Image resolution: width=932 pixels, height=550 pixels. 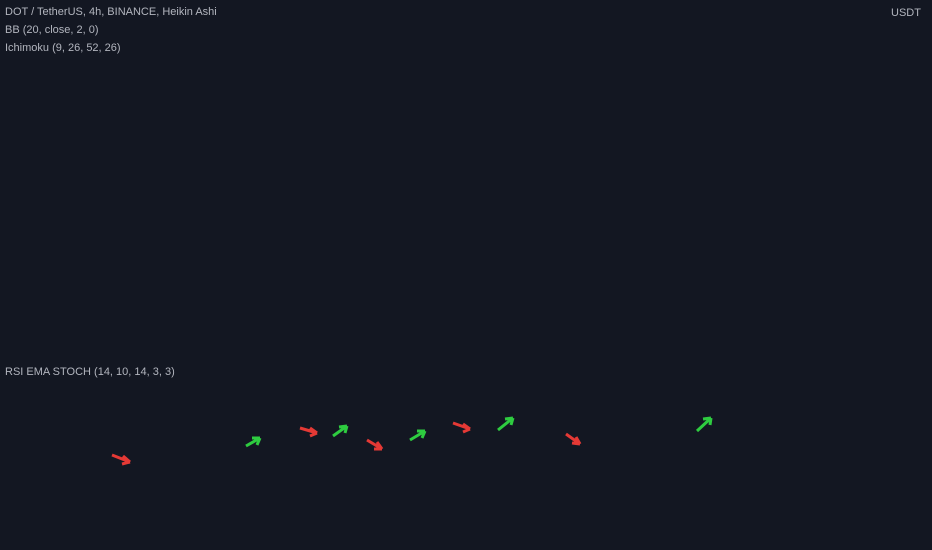 I want to click on chart-title: DOT / TetherUS, 4h, BINANCE, Heikin Ashi, so click(x=111, y=12).